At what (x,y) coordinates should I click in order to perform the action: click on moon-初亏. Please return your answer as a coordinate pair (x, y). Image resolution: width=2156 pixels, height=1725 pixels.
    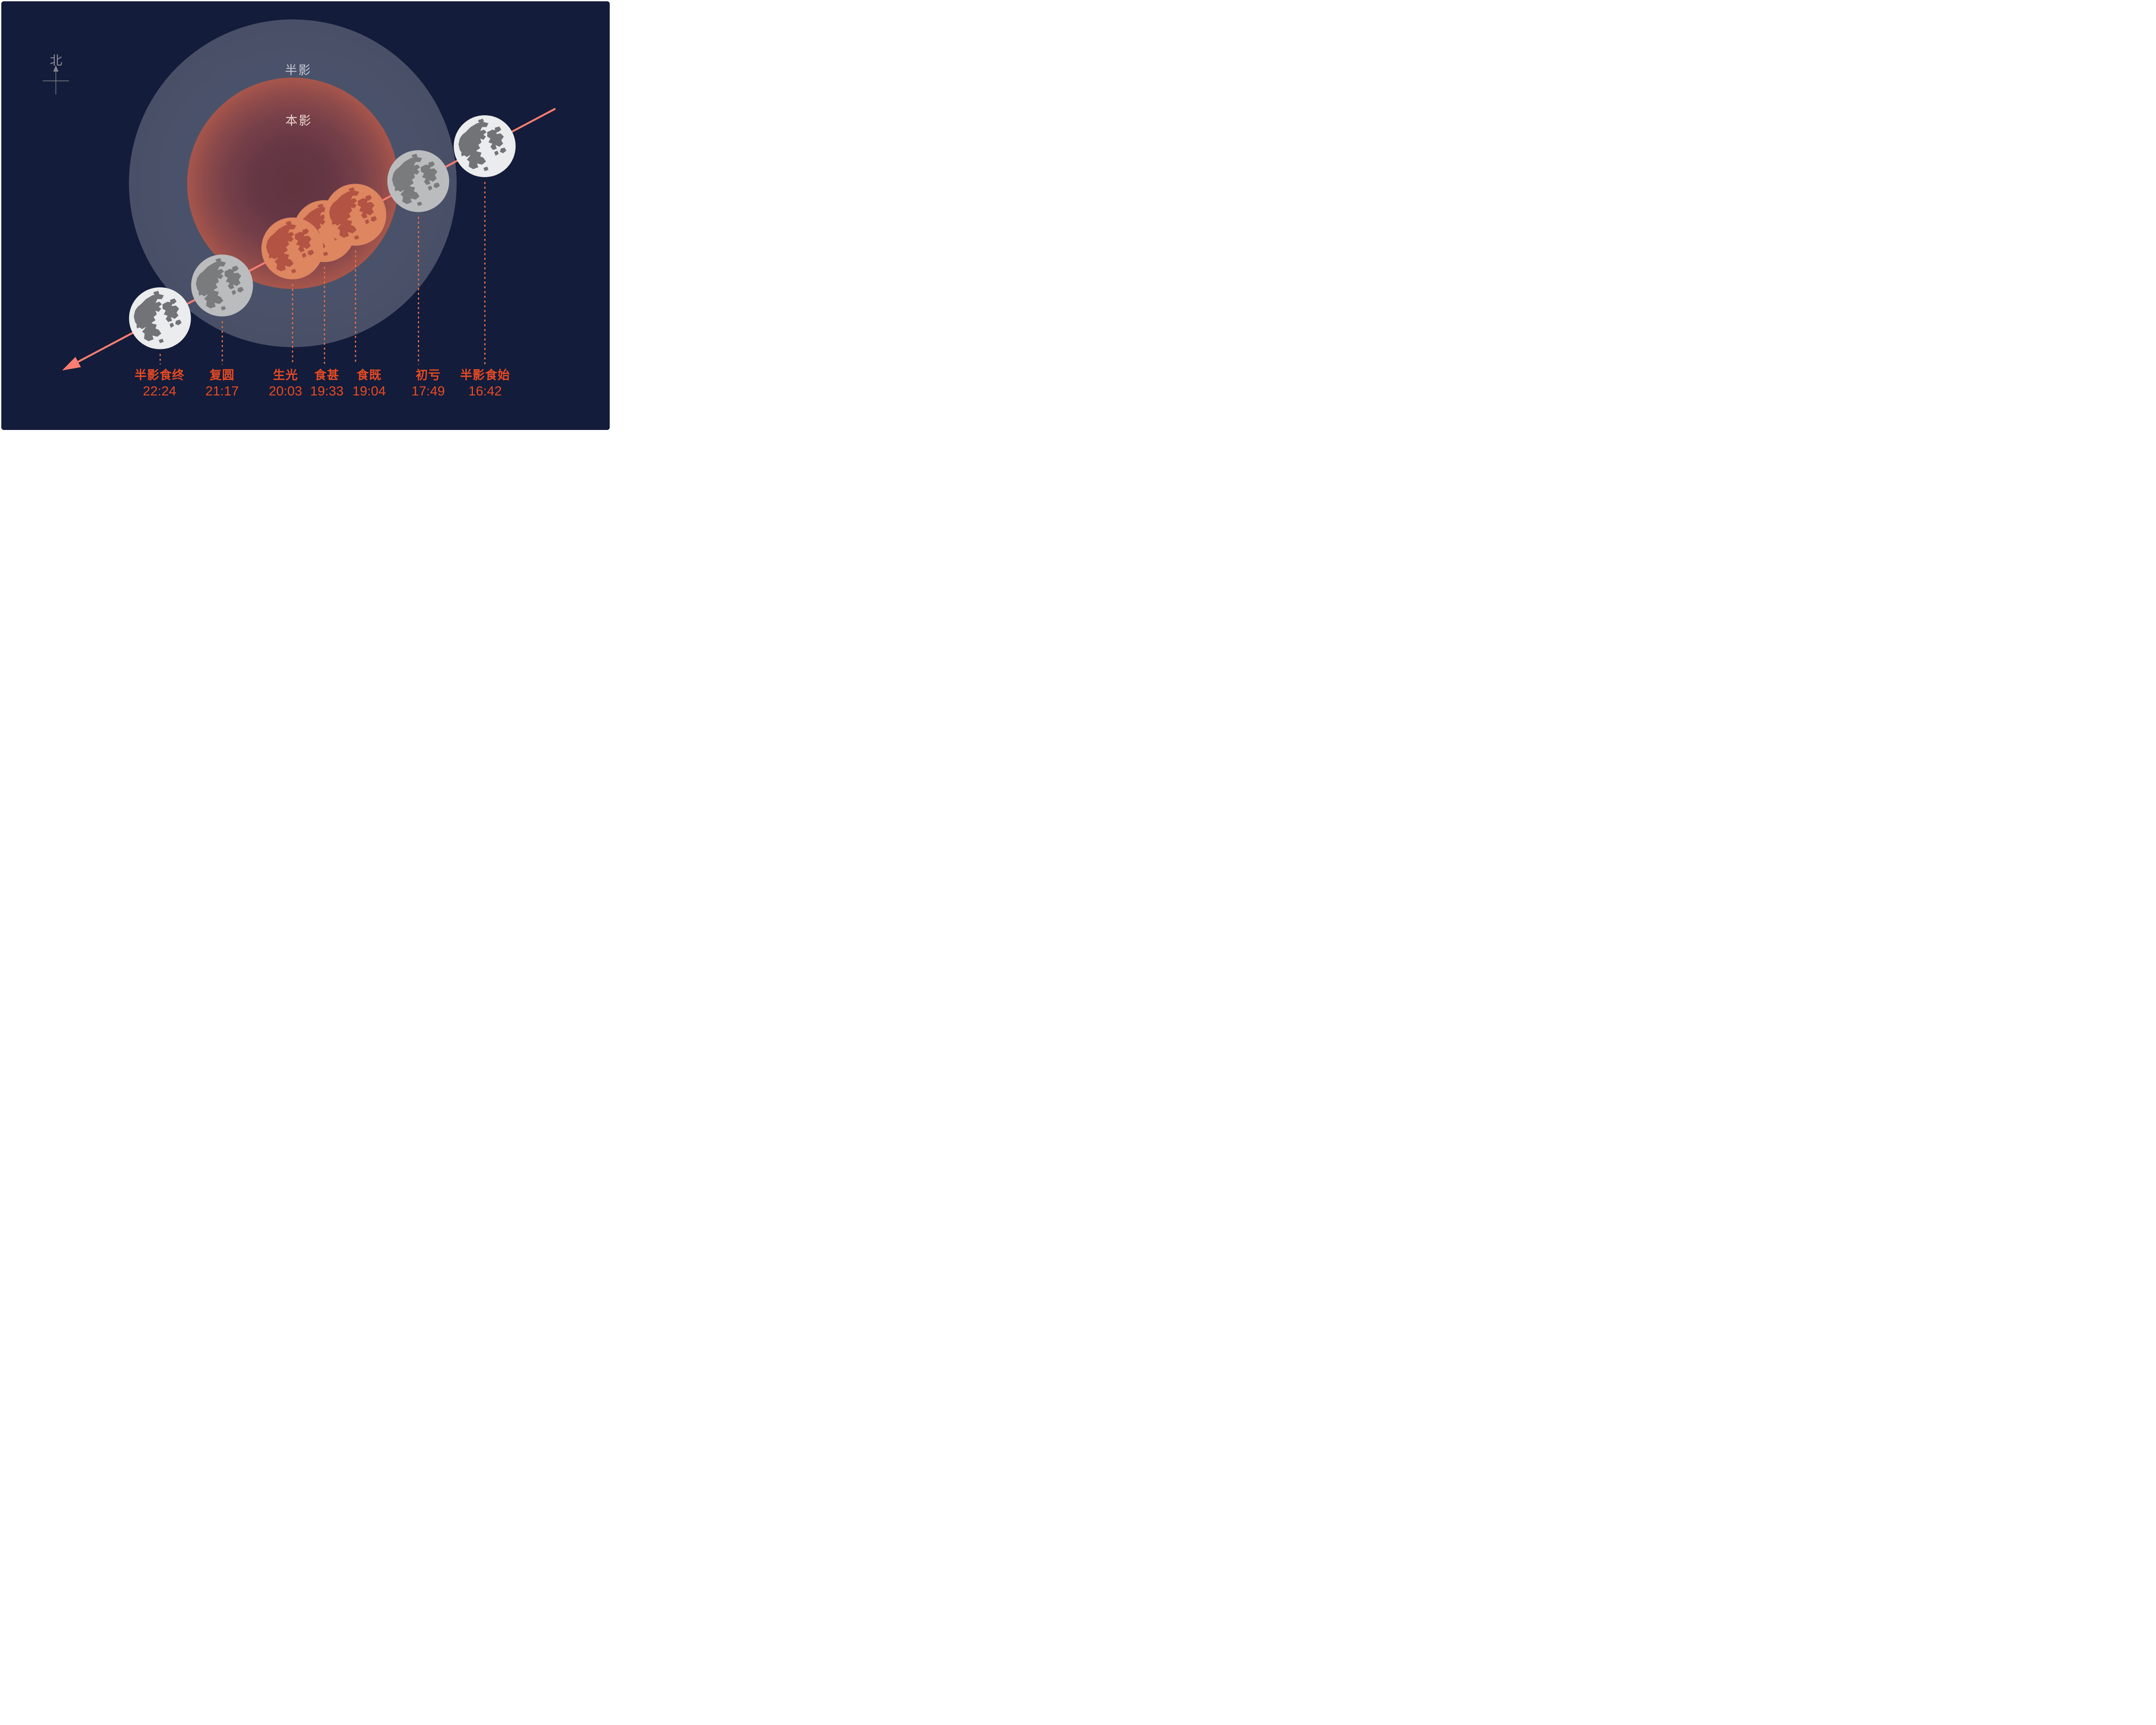
    Looking at the image, I should click on (418, 181).